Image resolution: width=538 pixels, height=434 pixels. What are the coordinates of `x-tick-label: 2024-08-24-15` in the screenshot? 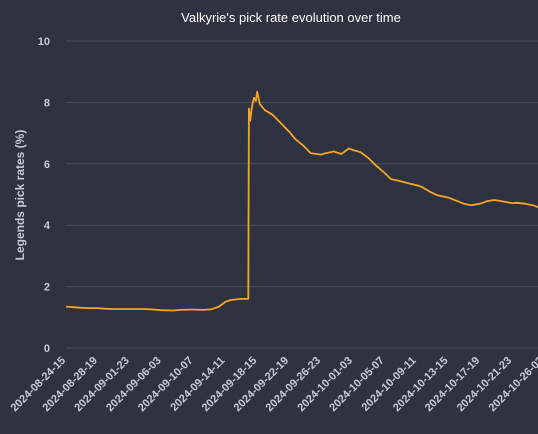 It's located at (39, 385).